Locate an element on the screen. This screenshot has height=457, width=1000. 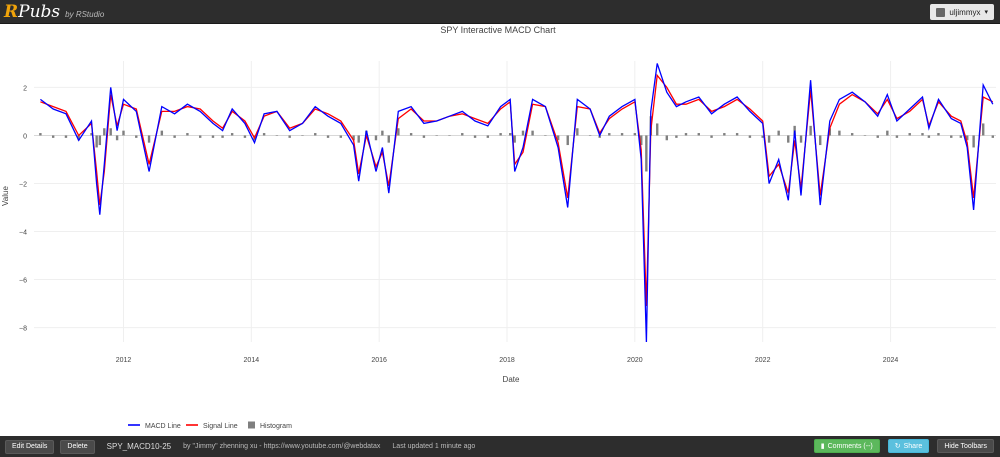
user-menu-button: uljimmyx ▾ is located at coordinates (962, 12).